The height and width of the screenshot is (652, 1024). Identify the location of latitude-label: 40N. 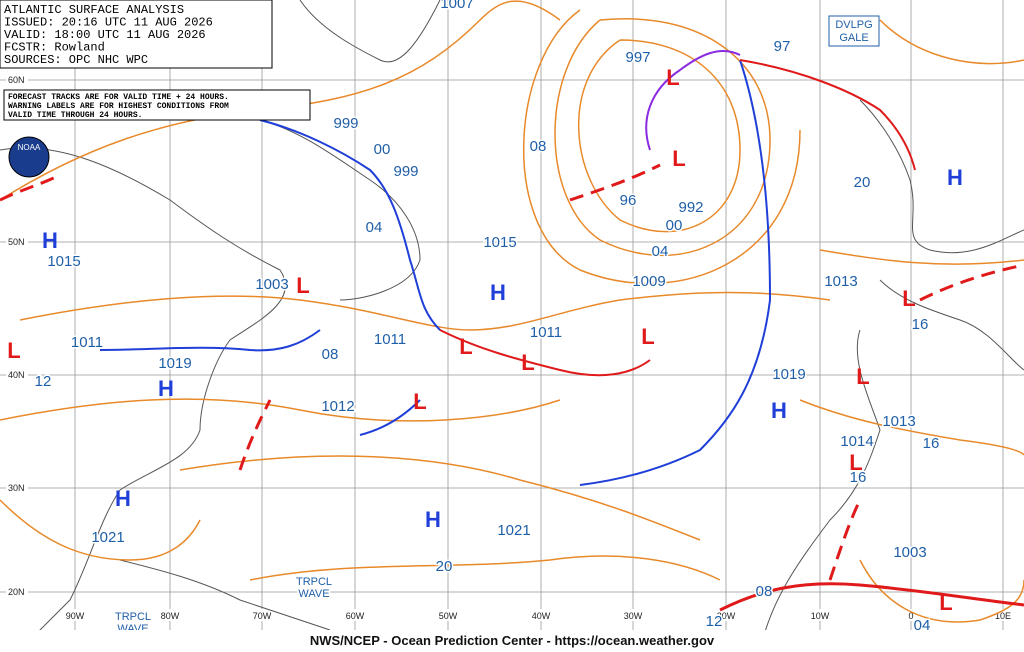
(16, 375).